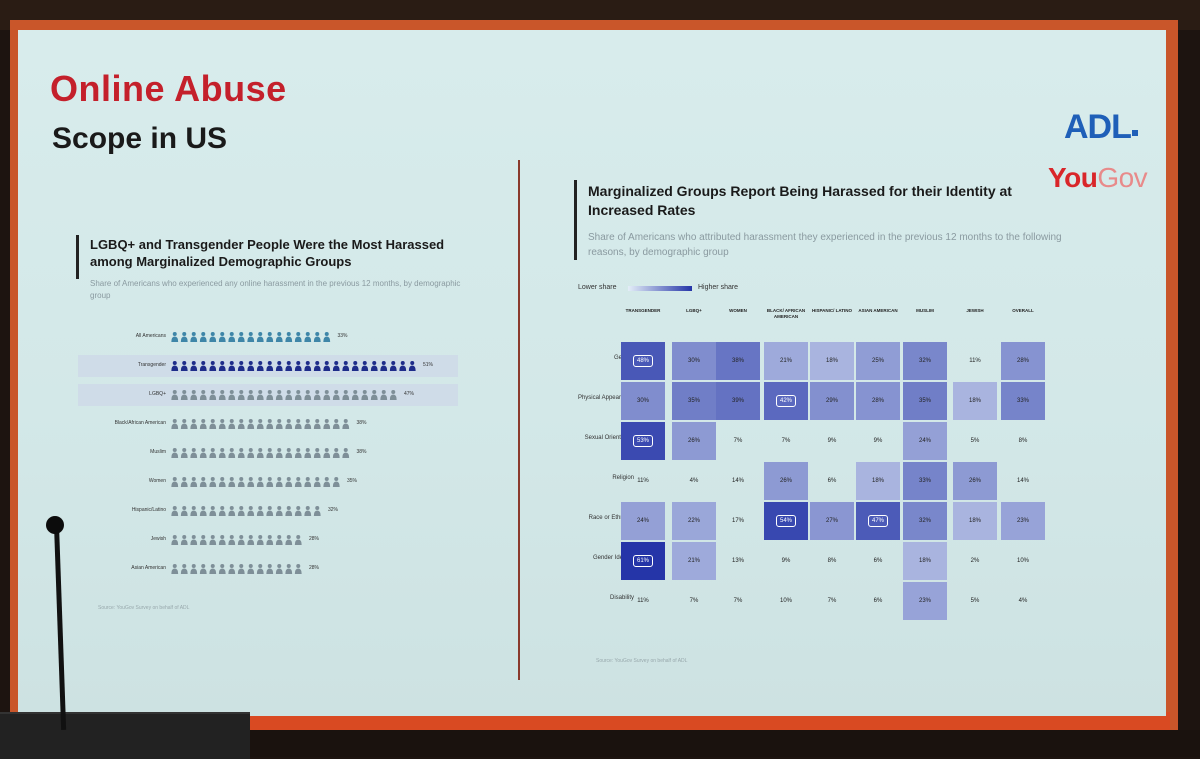  What do you see at coordinates (268, 482) in the screenshot?
I see `pictogram-row: Women 35%` at bounding box center [268, 482].